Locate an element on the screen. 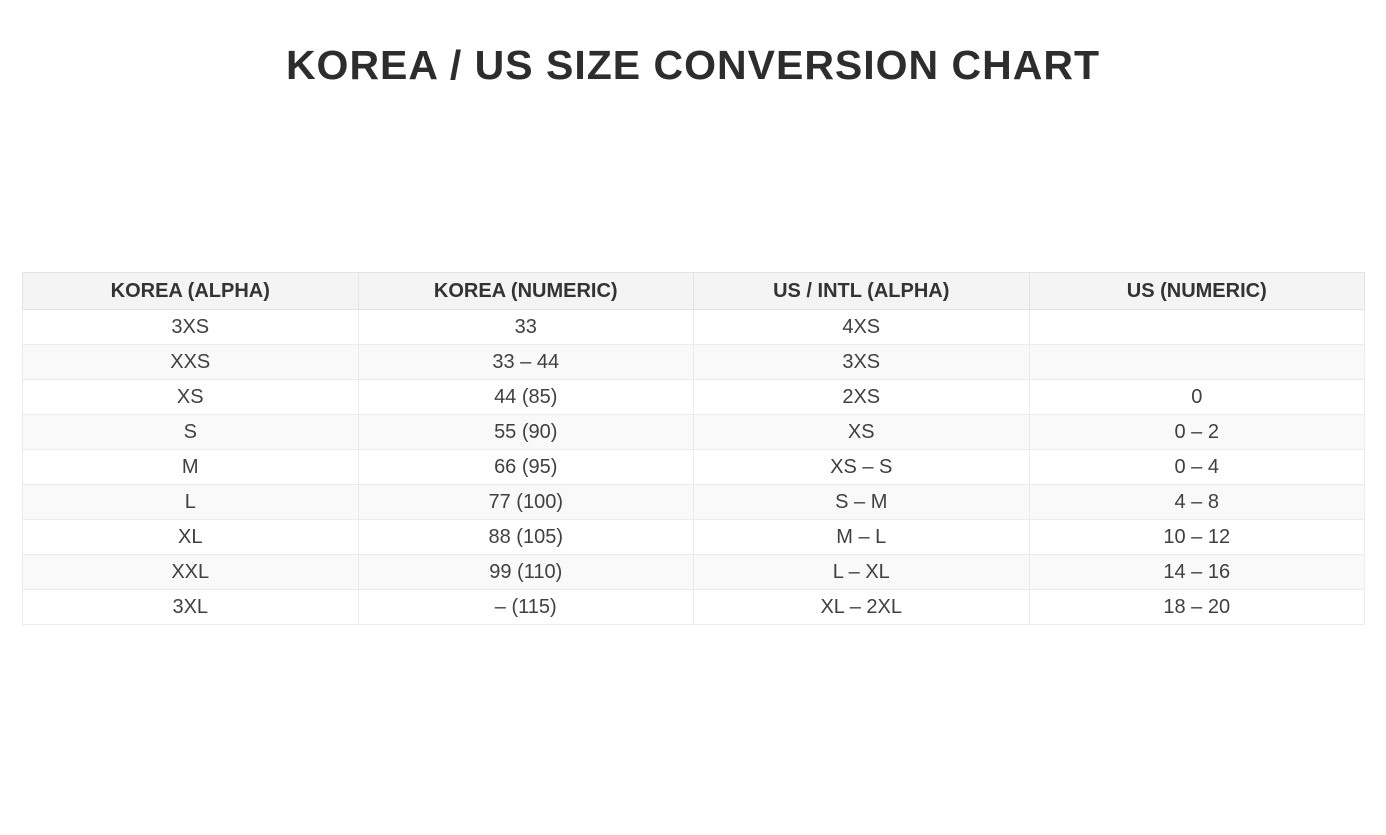 Image resolution: width=1386 pixels, height=835 pixels. cell-us-intl-alpha: XL – 2XL is located at coordinates (861, 607).